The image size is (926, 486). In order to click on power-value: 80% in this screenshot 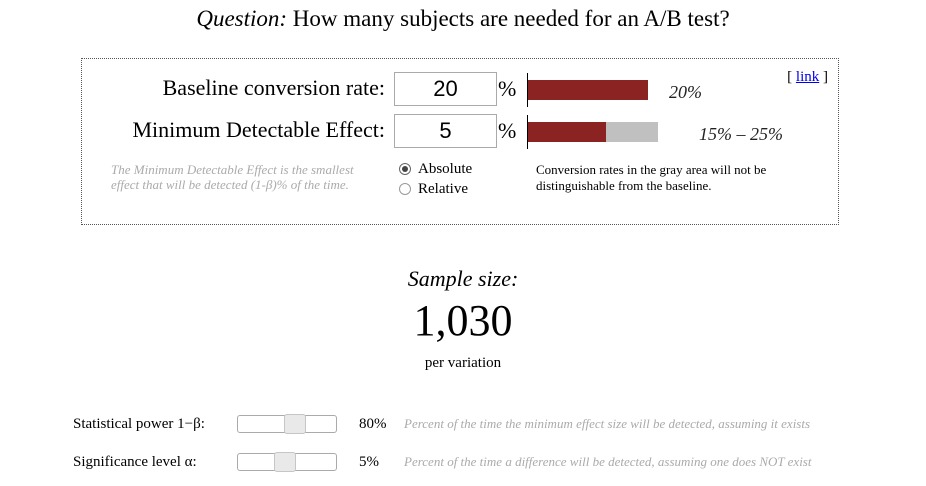, I will do `click(373, 424)`.